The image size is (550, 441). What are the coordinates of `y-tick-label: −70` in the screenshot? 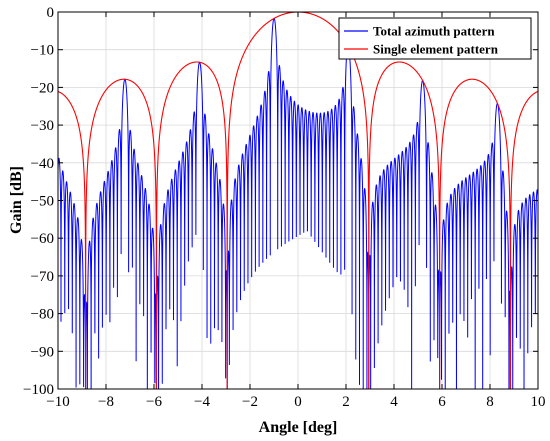 It's located at (42, 277).